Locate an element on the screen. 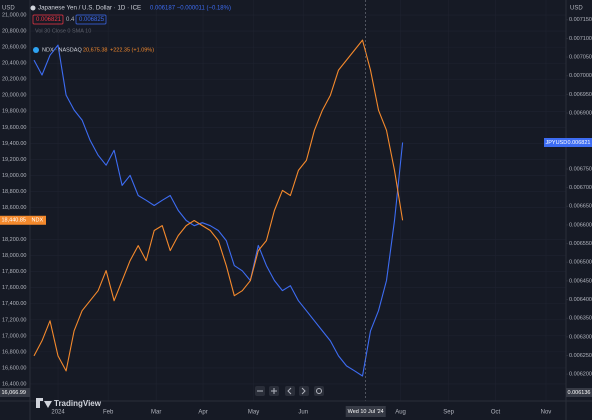  price-tag: 18,440.85 NDX is located at coordinates (23, 220).